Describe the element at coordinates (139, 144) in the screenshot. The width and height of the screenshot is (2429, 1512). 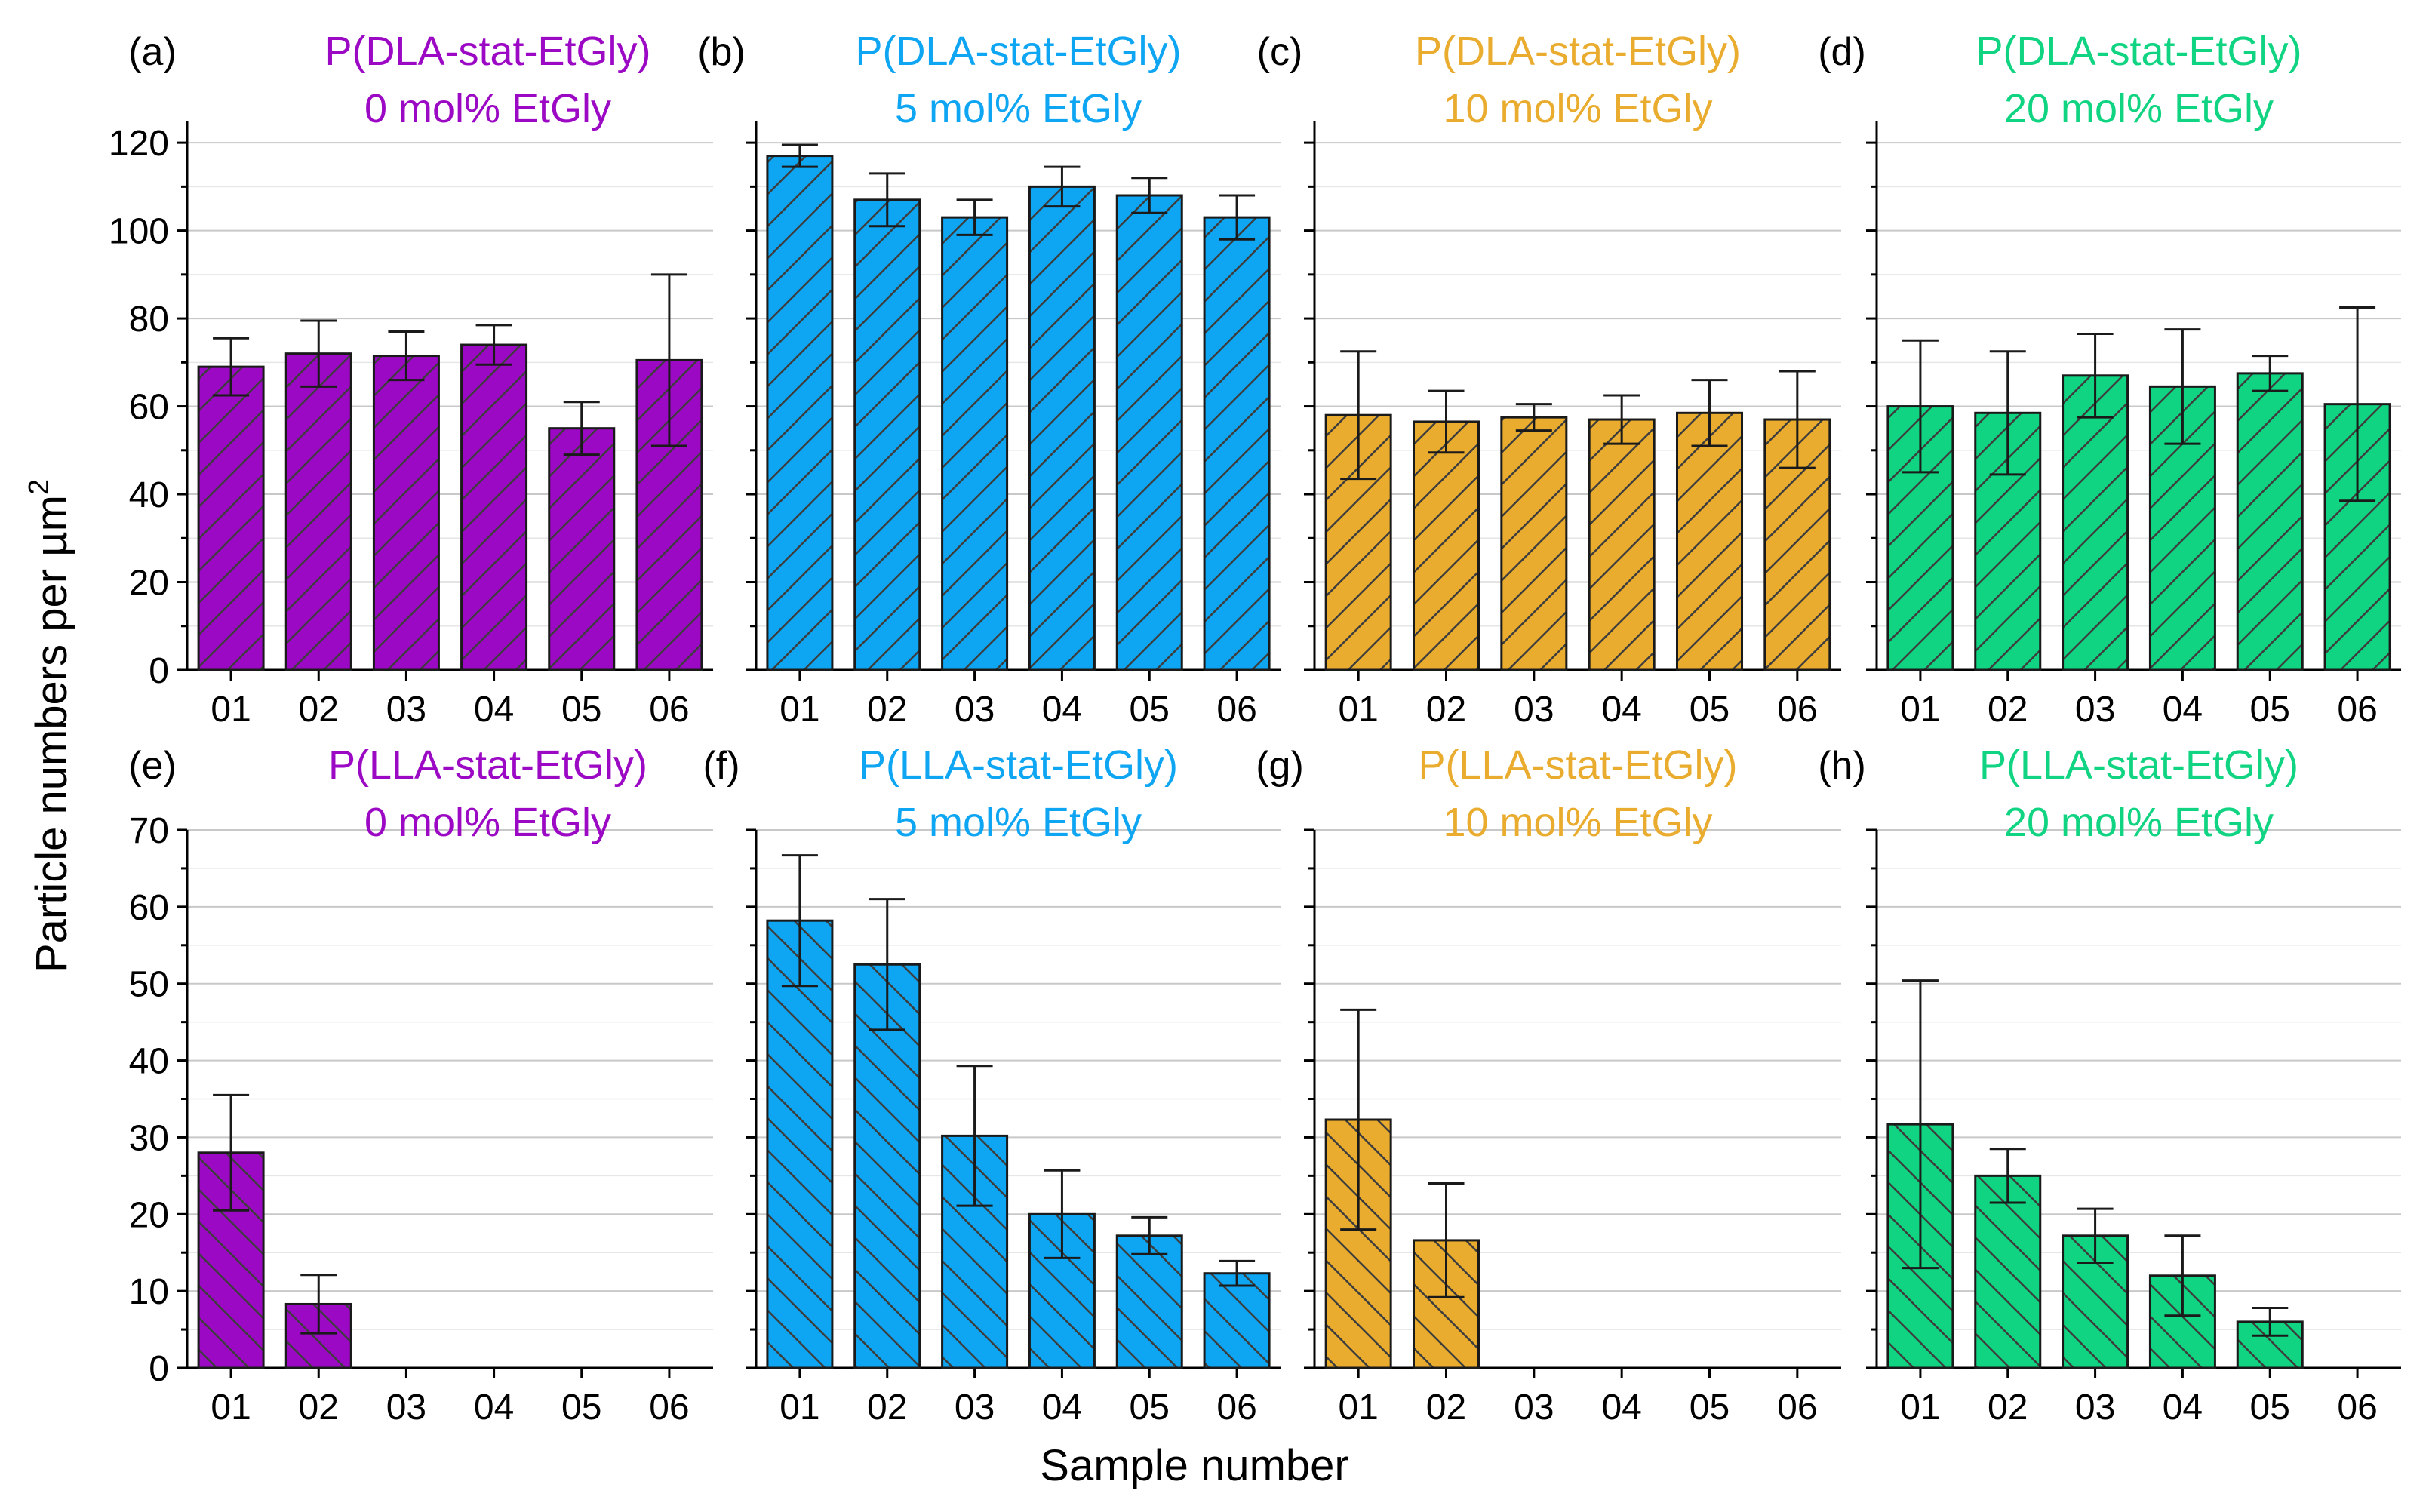
I see `y-tick-label: 120` at that location.